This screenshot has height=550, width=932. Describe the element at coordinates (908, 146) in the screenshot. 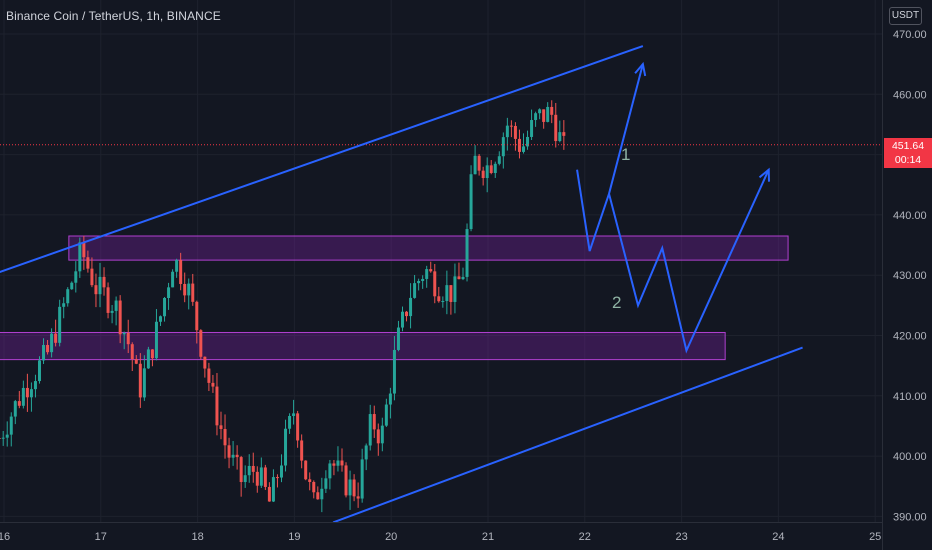

I see `last-price-value: 451.64` at that location.